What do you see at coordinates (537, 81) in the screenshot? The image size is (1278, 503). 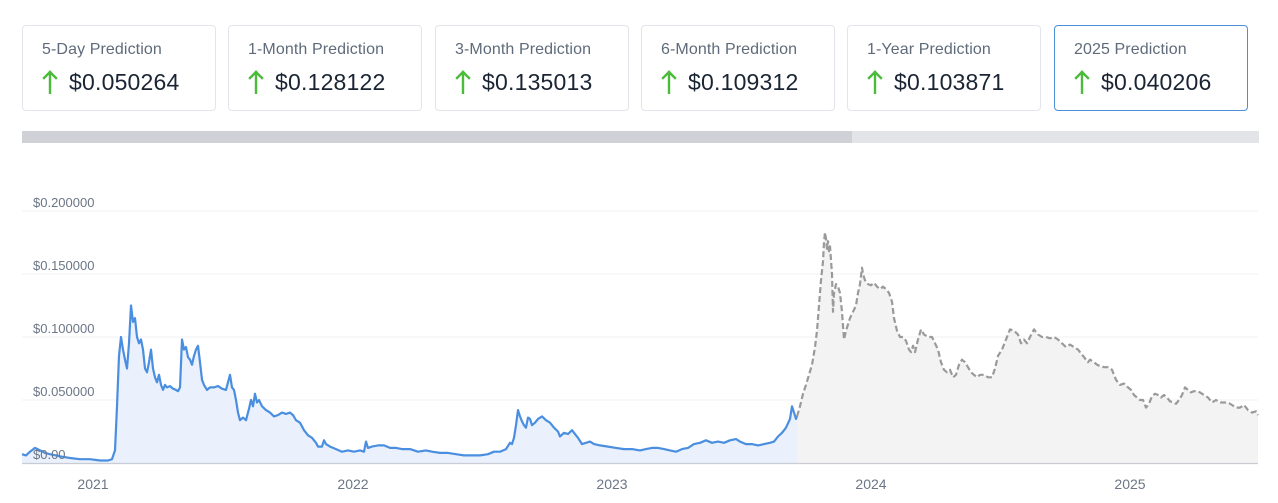 I see `prediction-value: $0.135013` at bounding box center [537, 81].